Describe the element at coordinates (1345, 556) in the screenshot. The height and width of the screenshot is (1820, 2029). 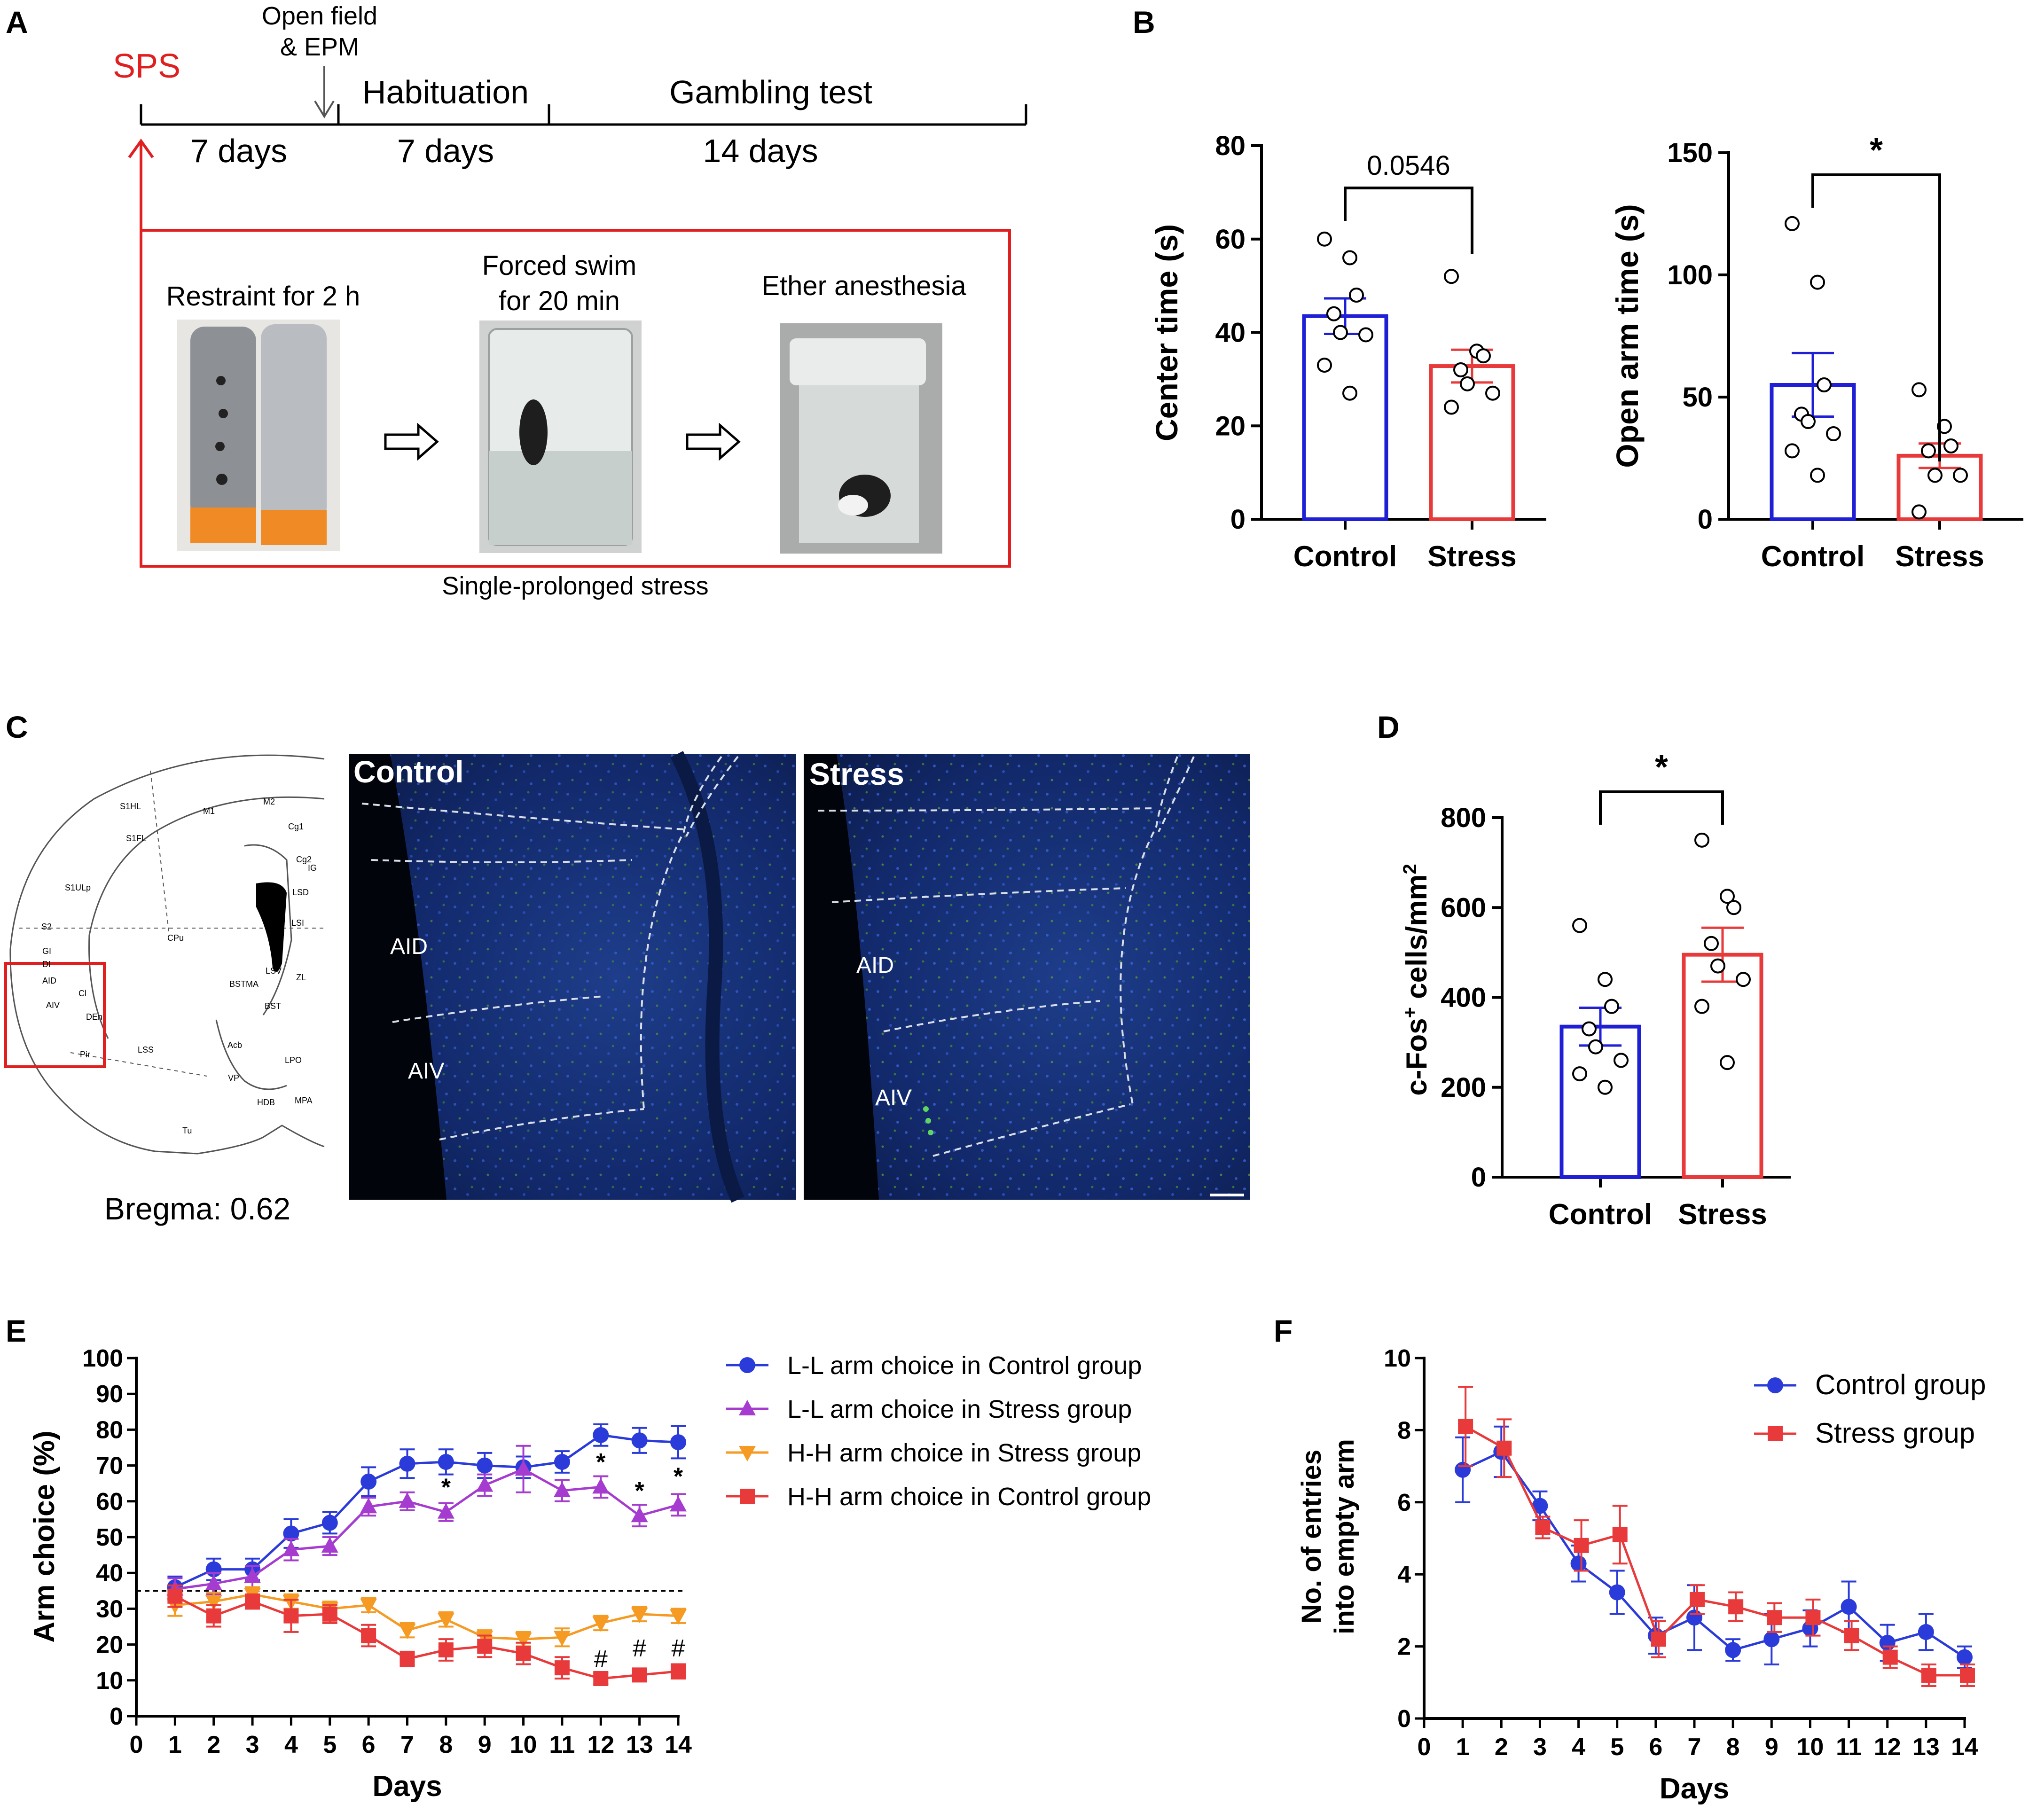
I see `x-tick-label-control: Control` at that location.